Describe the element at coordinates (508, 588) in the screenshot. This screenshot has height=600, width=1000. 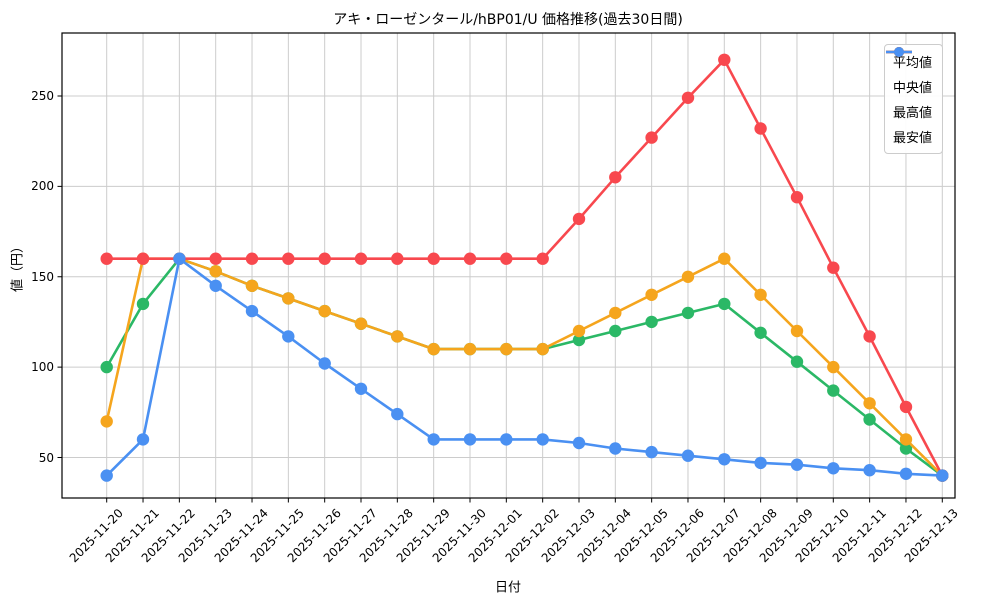
I see `x-axis-label: 日付` at that location.